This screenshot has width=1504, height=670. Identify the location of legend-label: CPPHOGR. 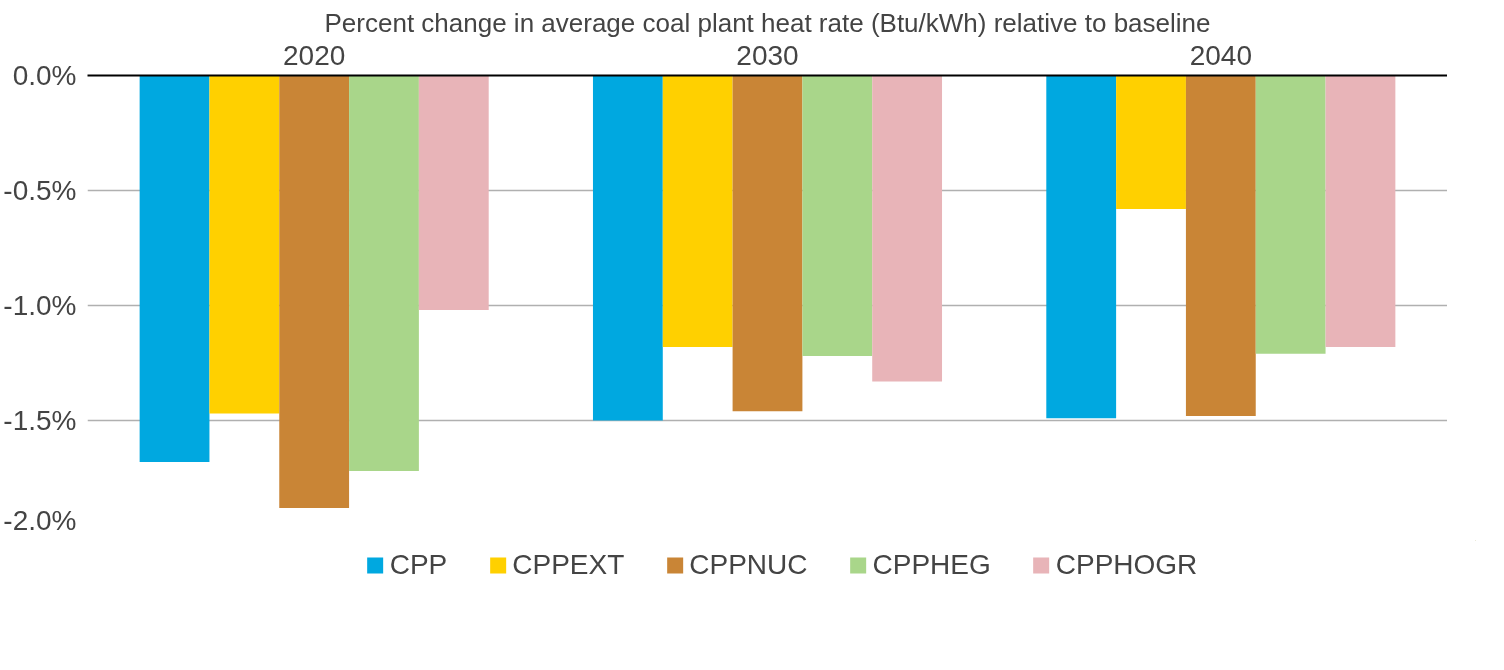
(1126, 565).